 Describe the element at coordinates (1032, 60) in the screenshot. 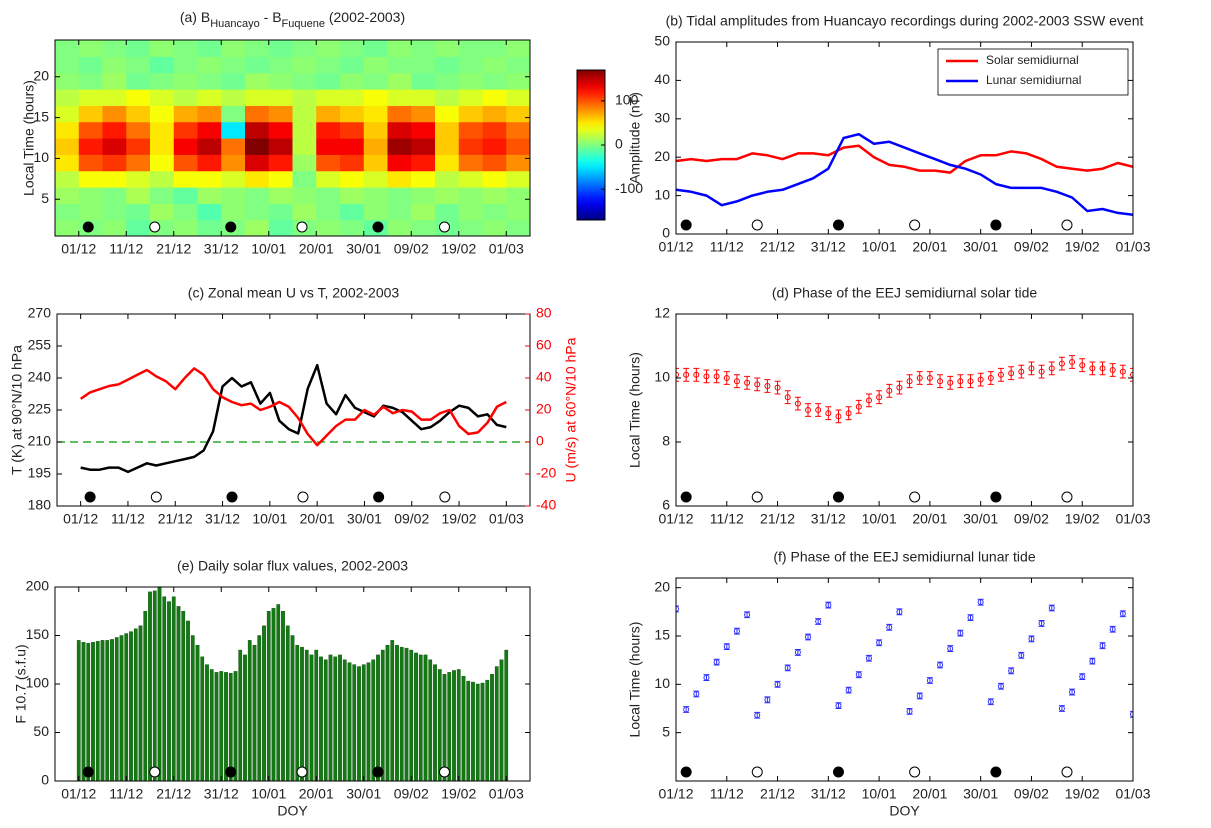

I see `legend-label: Solar semidiurnal` at that location.